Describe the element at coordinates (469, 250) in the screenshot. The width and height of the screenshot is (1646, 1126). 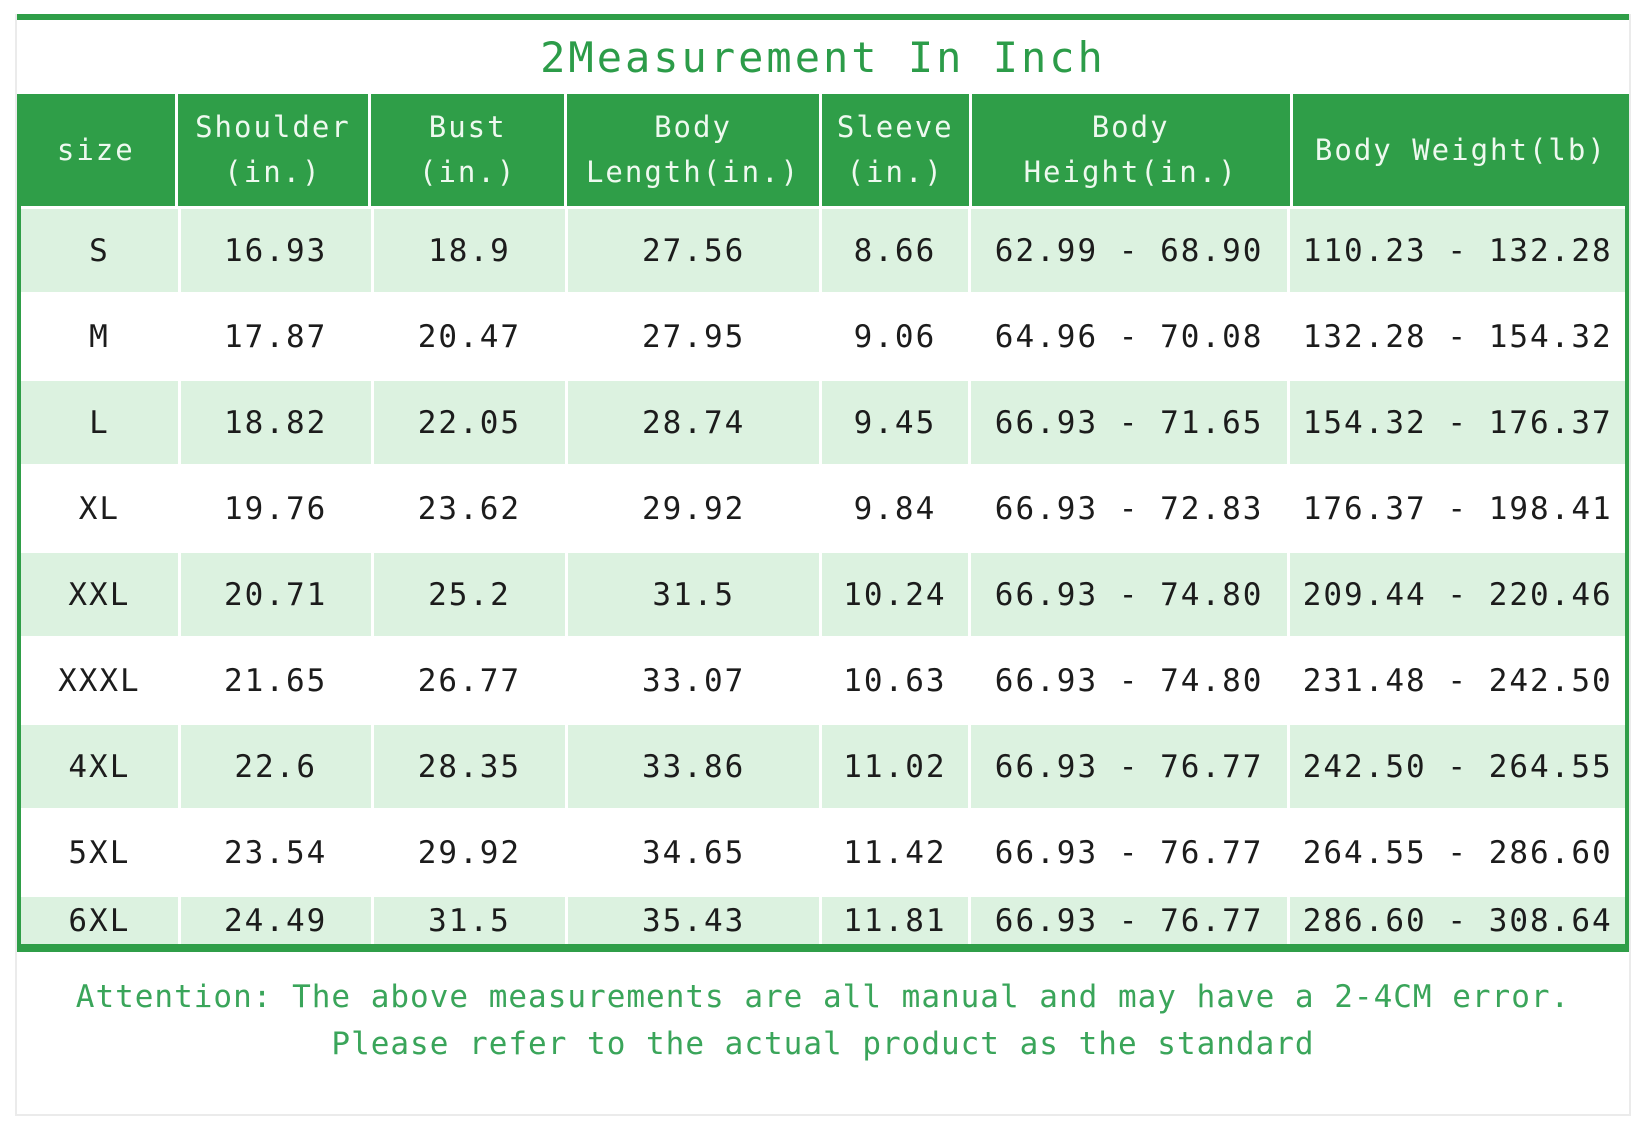
I see `value-cell: 18.9` at that location.